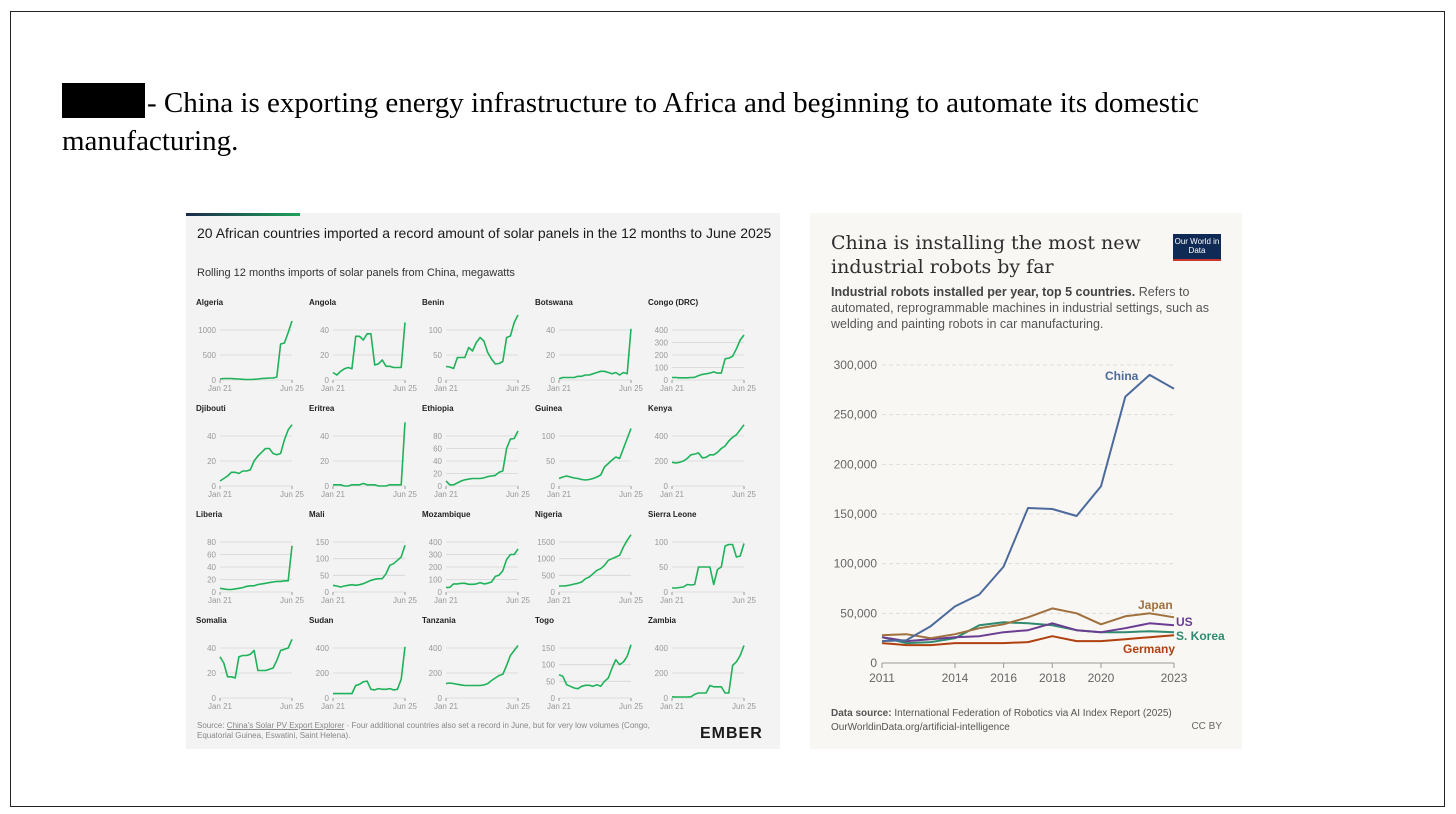  I want to click on panel-svg: Sierra Leone 0 50 100 Jan 21 Jun 25, so click(702, 557).